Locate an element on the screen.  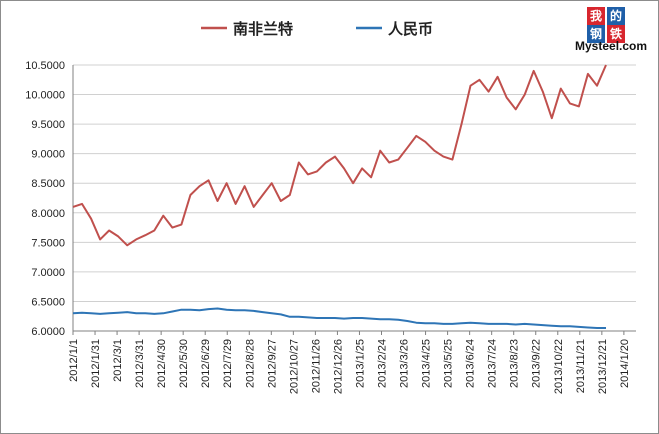
legend-label-1: 人民币 is located at coordinates (410, 29).